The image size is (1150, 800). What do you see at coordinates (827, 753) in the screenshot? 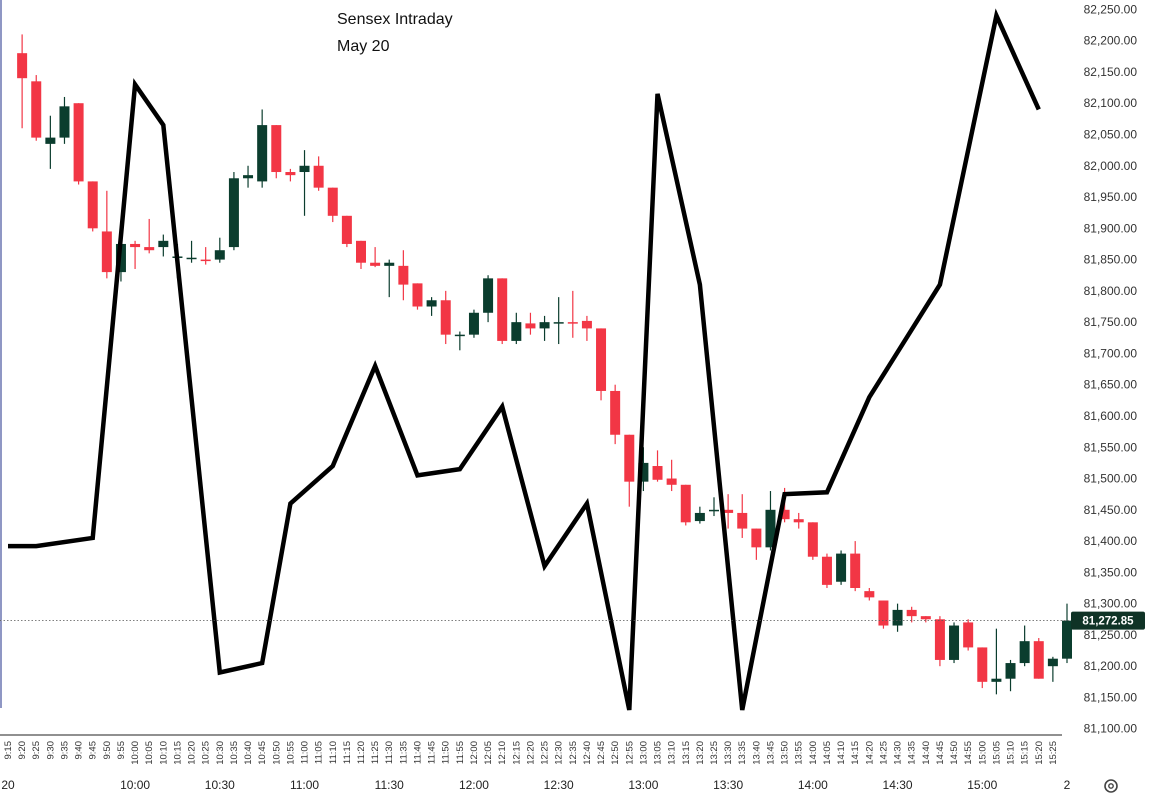
I see `x-tick-label: 14:05` at bounding box center [827, 753].